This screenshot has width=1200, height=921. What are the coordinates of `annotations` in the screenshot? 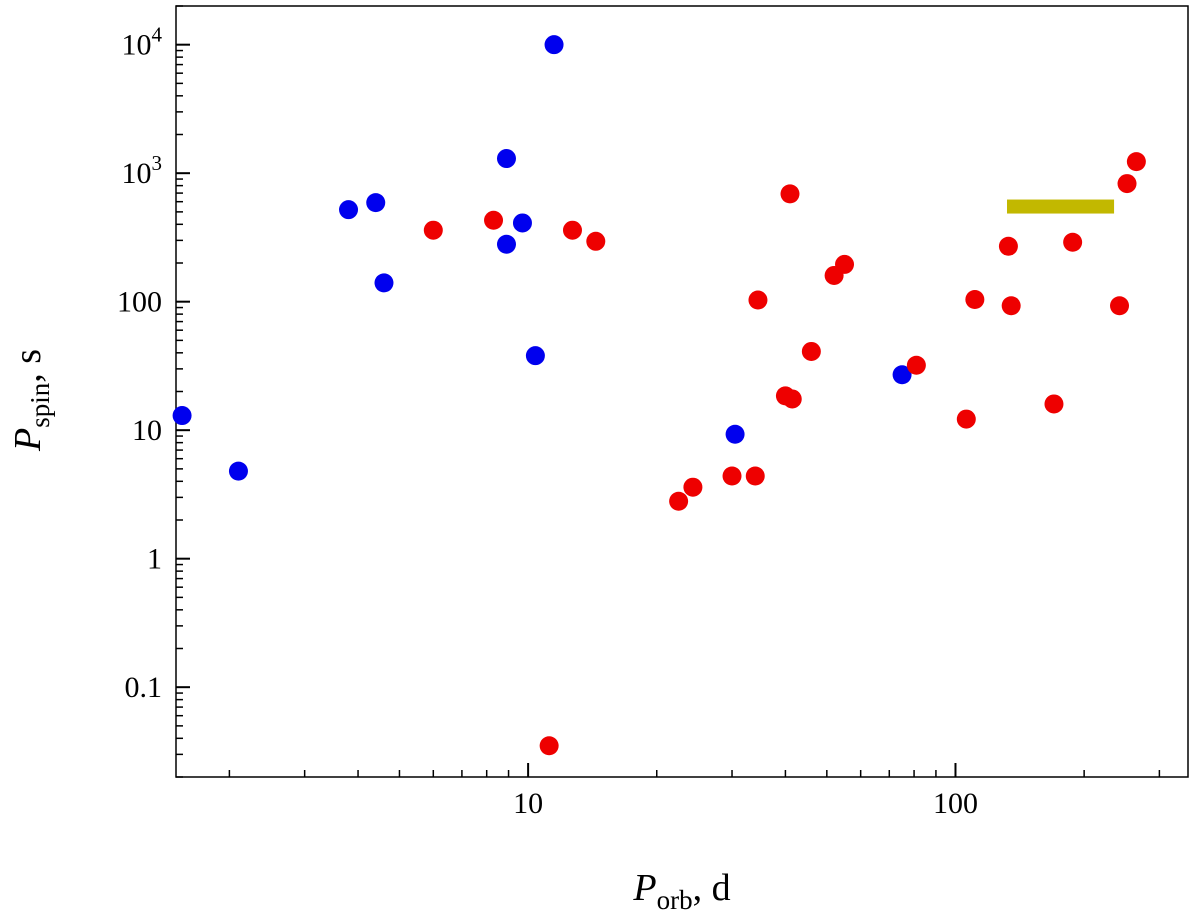 It's located at (1061, 206).